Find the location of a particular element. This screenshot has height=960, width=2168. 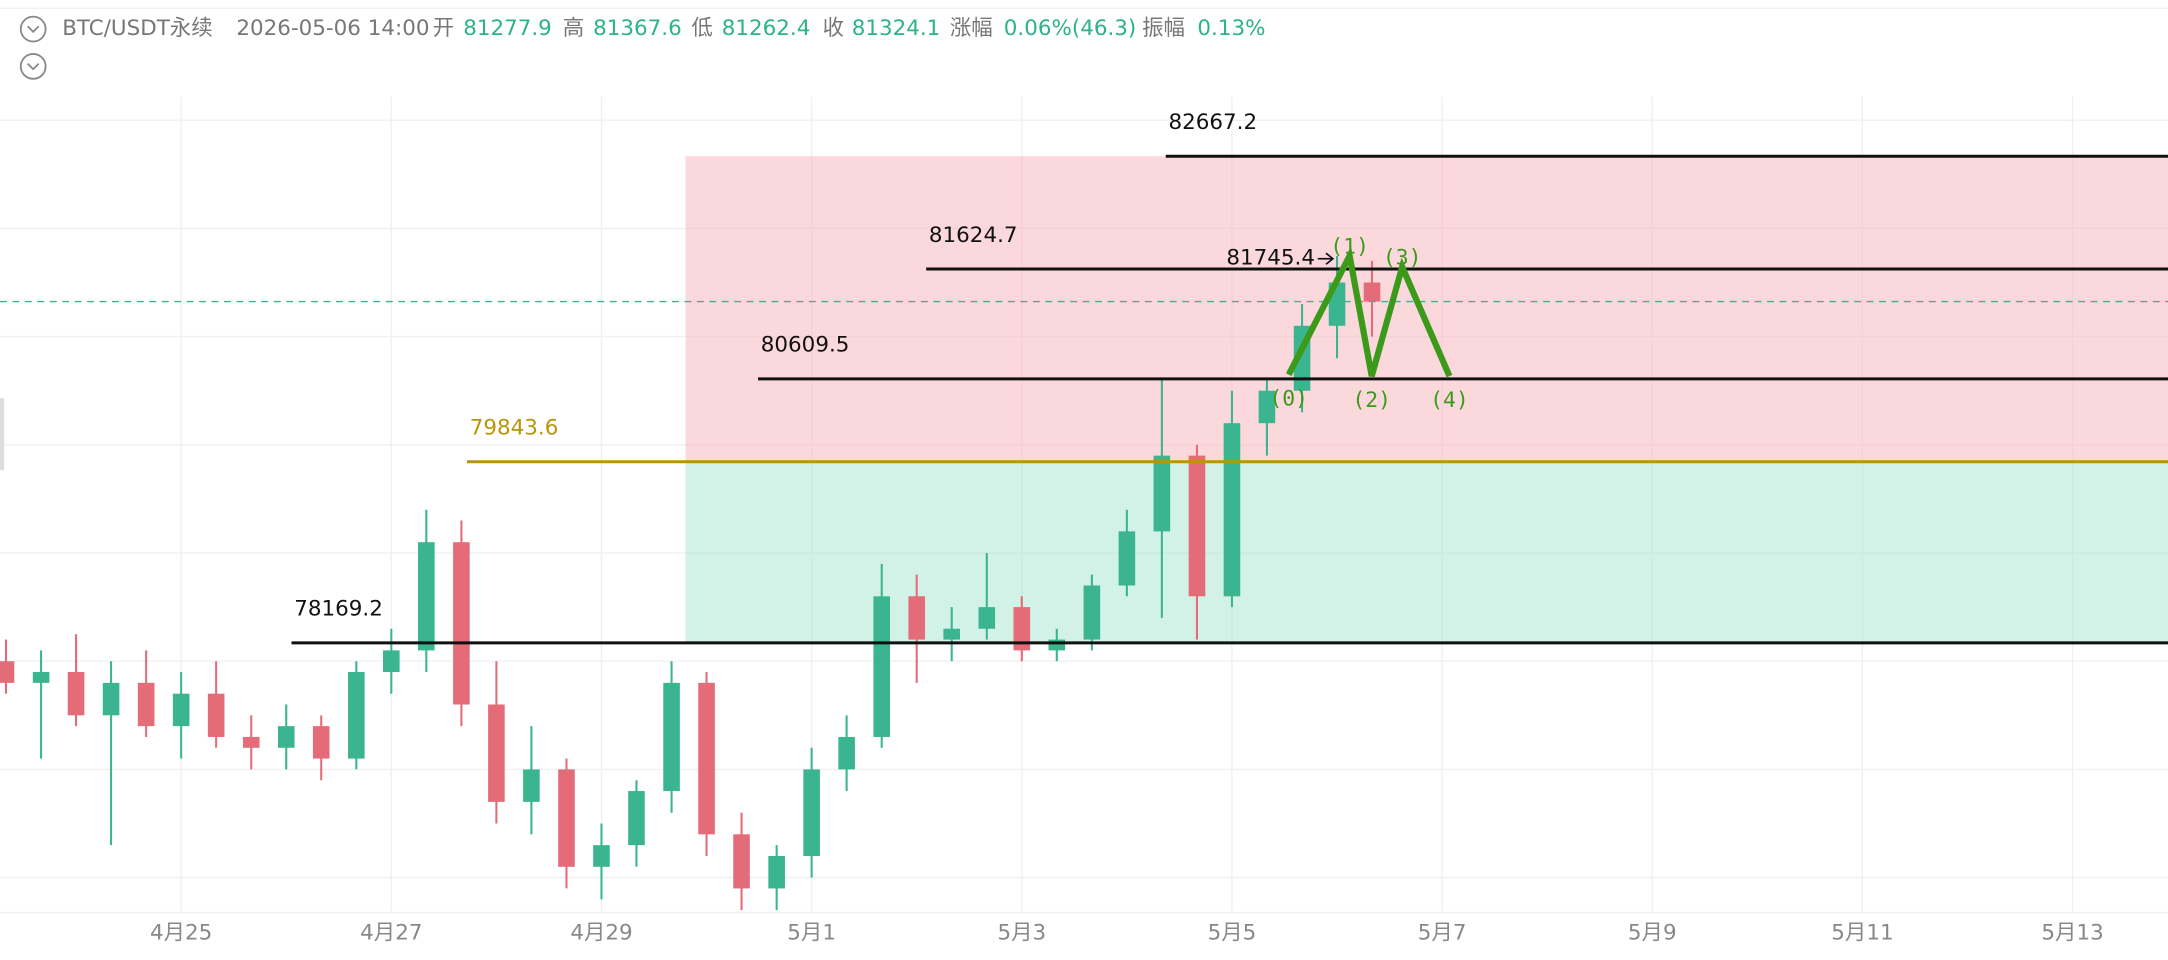

collapse-icon-arrow is located at coordinates (33, 29).